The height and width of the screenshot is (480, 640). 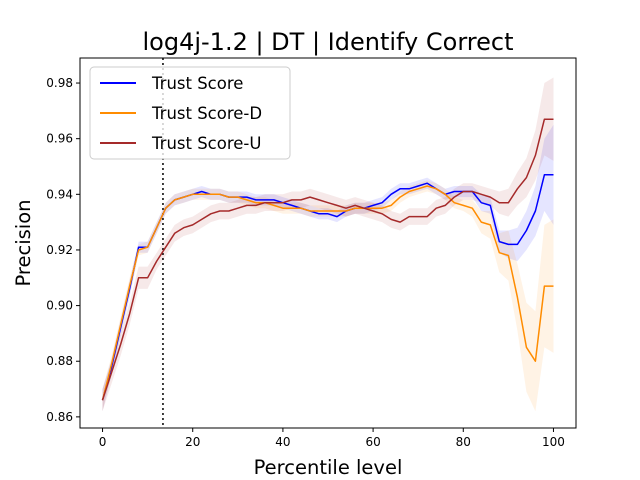 What do you see at coordinates (206, 143) in the screenshot?
I see `legend-label-trust-score-u: Trust Score-U` at bounding box center [206, 143].